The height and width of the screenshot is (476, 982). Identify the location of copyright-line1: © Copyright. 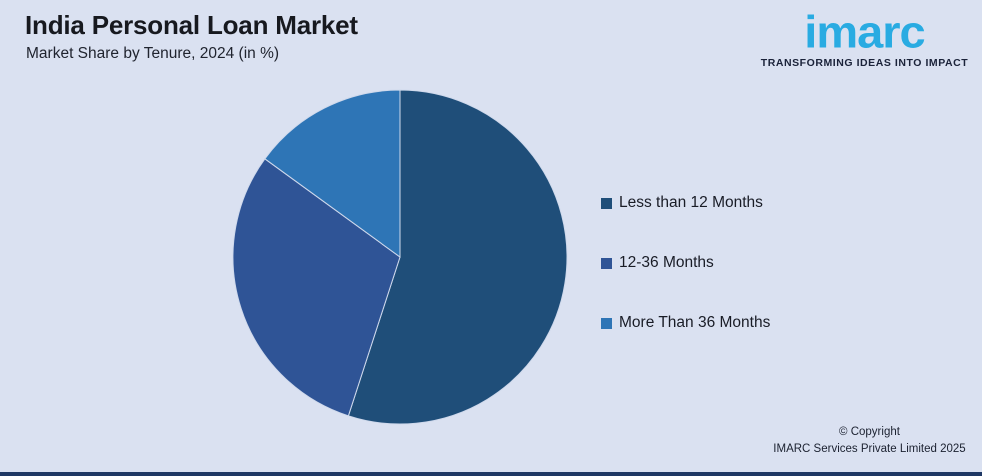
(869, 432).